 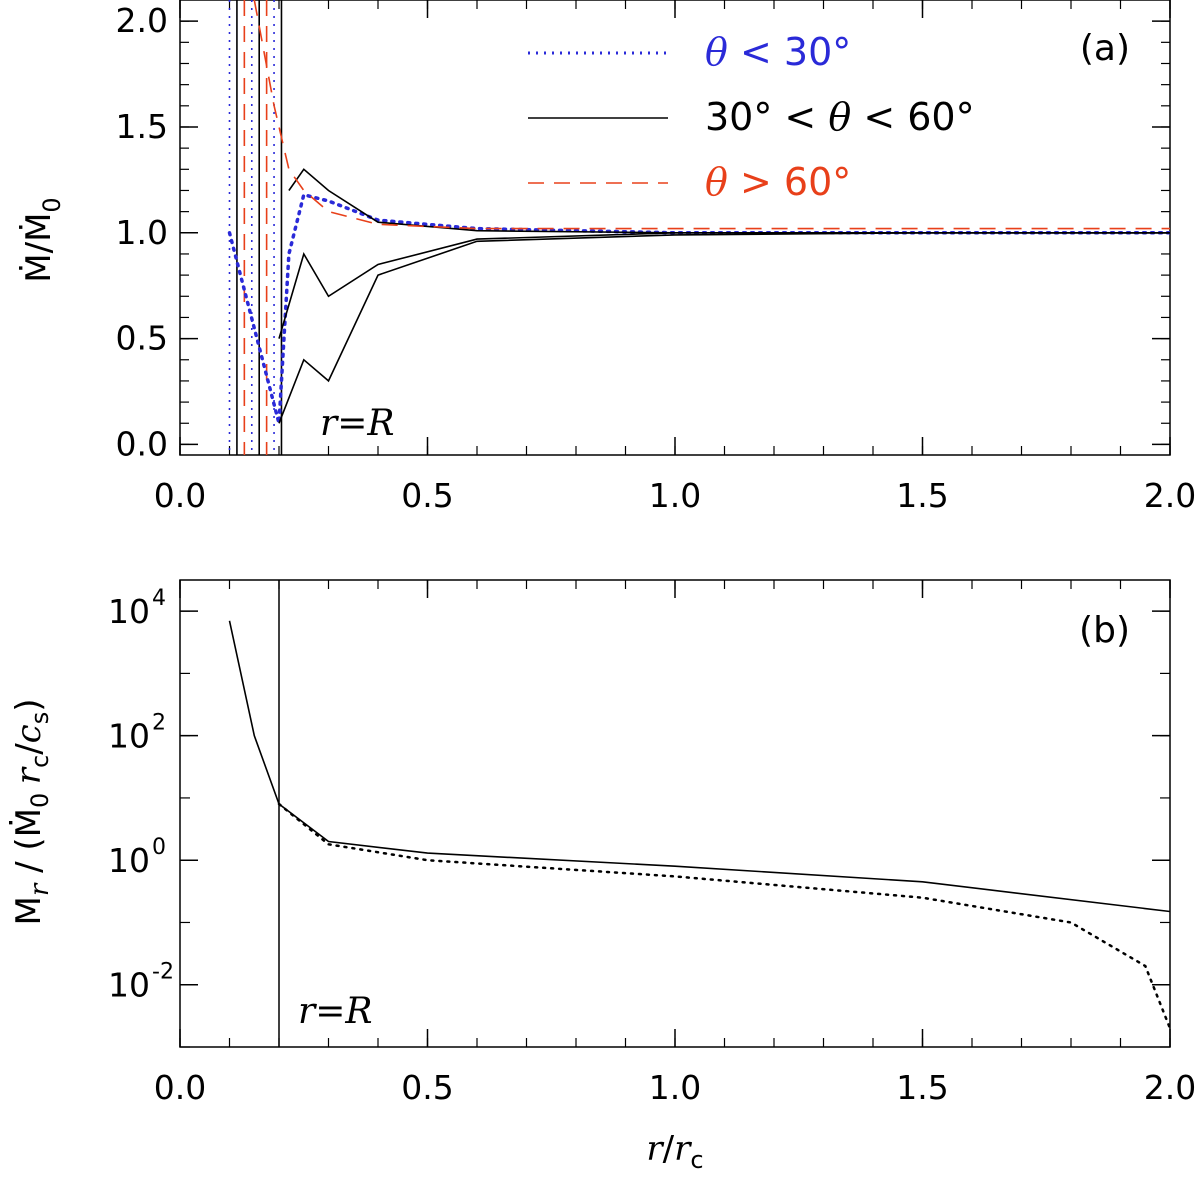 What do you see at coordinates (674, 1151) in the screenshot?
I see `panel-b-xlabel: r/rc` at bounding box center [674, 1151].